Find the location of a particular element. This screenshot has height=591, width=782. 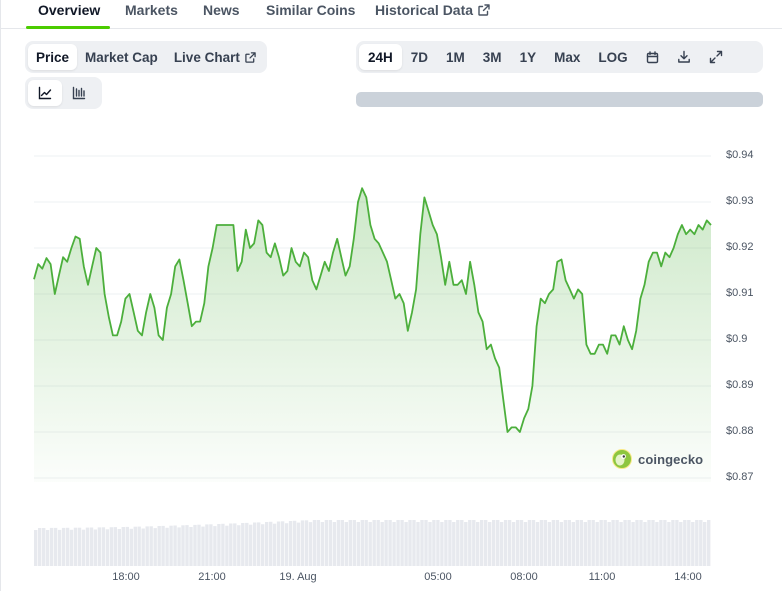

tab-overview: Overview is located at coordinates (69, 10).